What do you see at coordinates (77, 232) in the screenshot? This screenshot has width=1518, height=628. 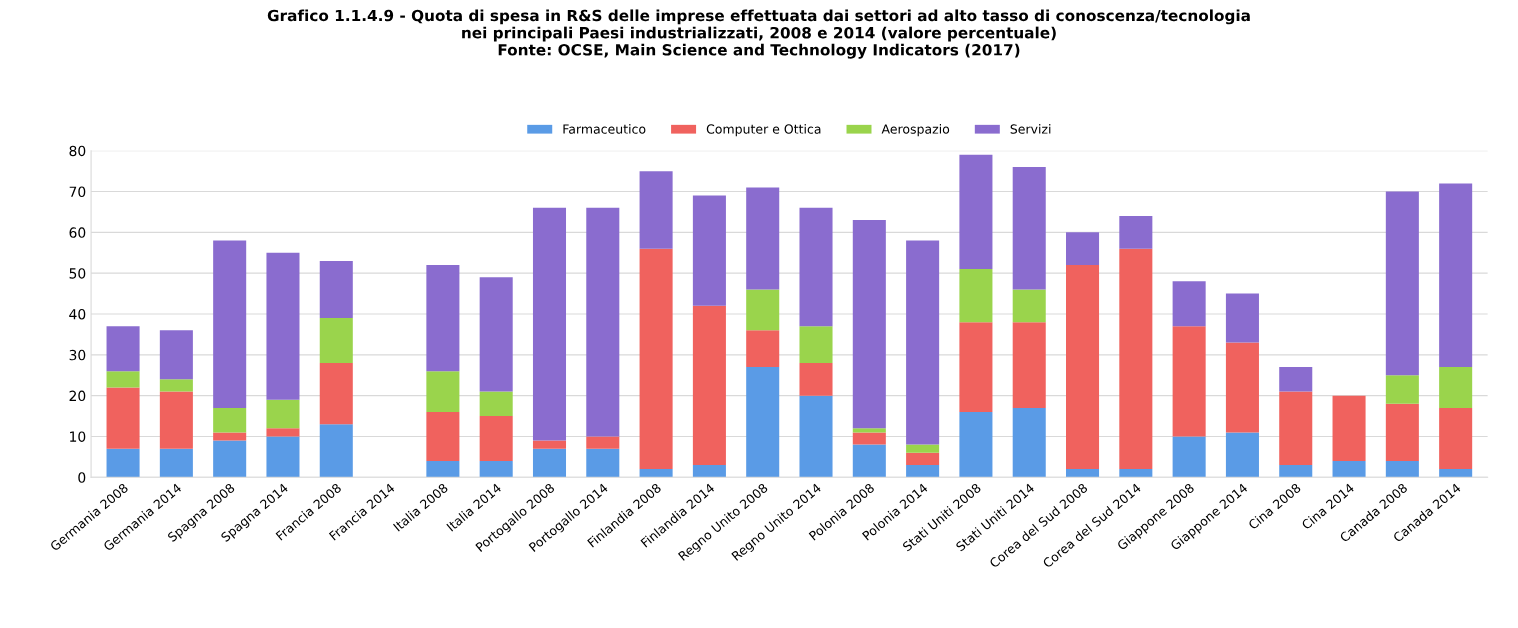 I see `y-tick-label: 60` at bounding box center [77, 232].